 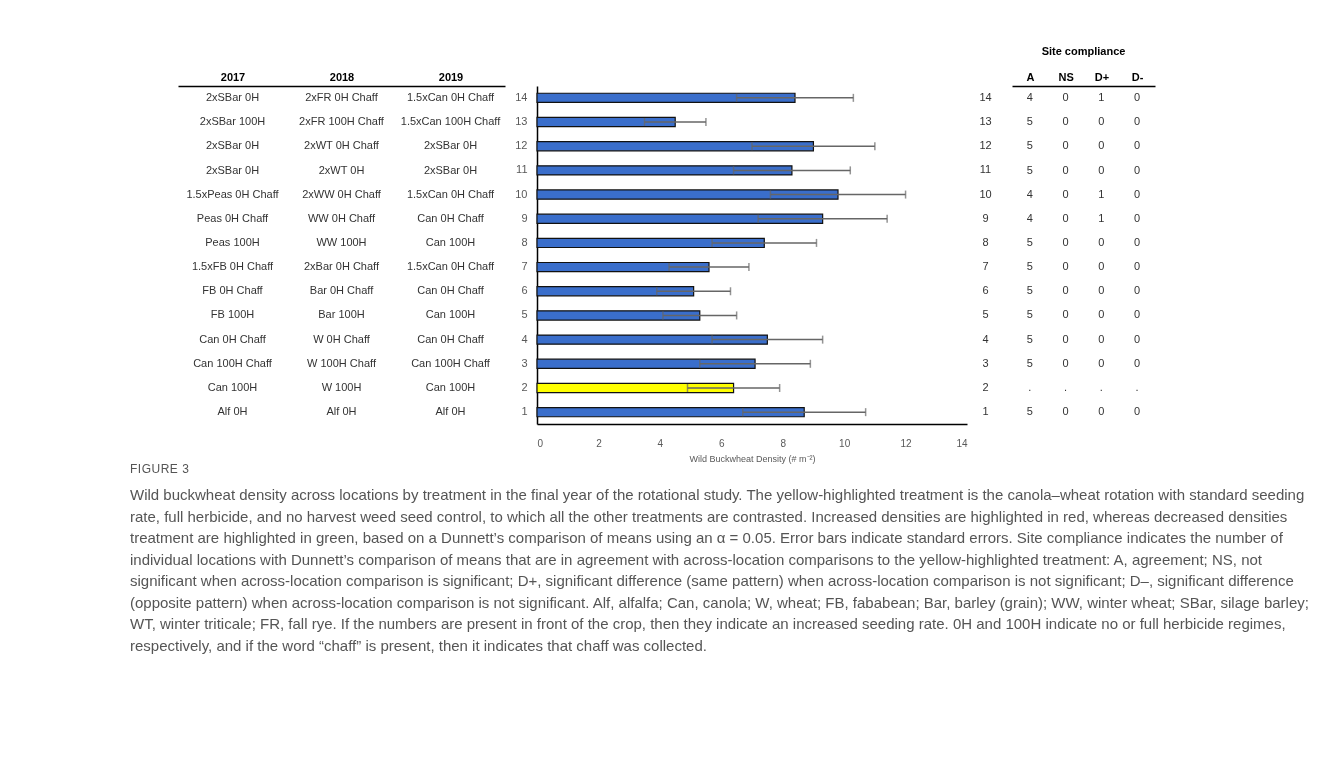 I want to click on text: Bar 100H, so click(x=341, y=314).